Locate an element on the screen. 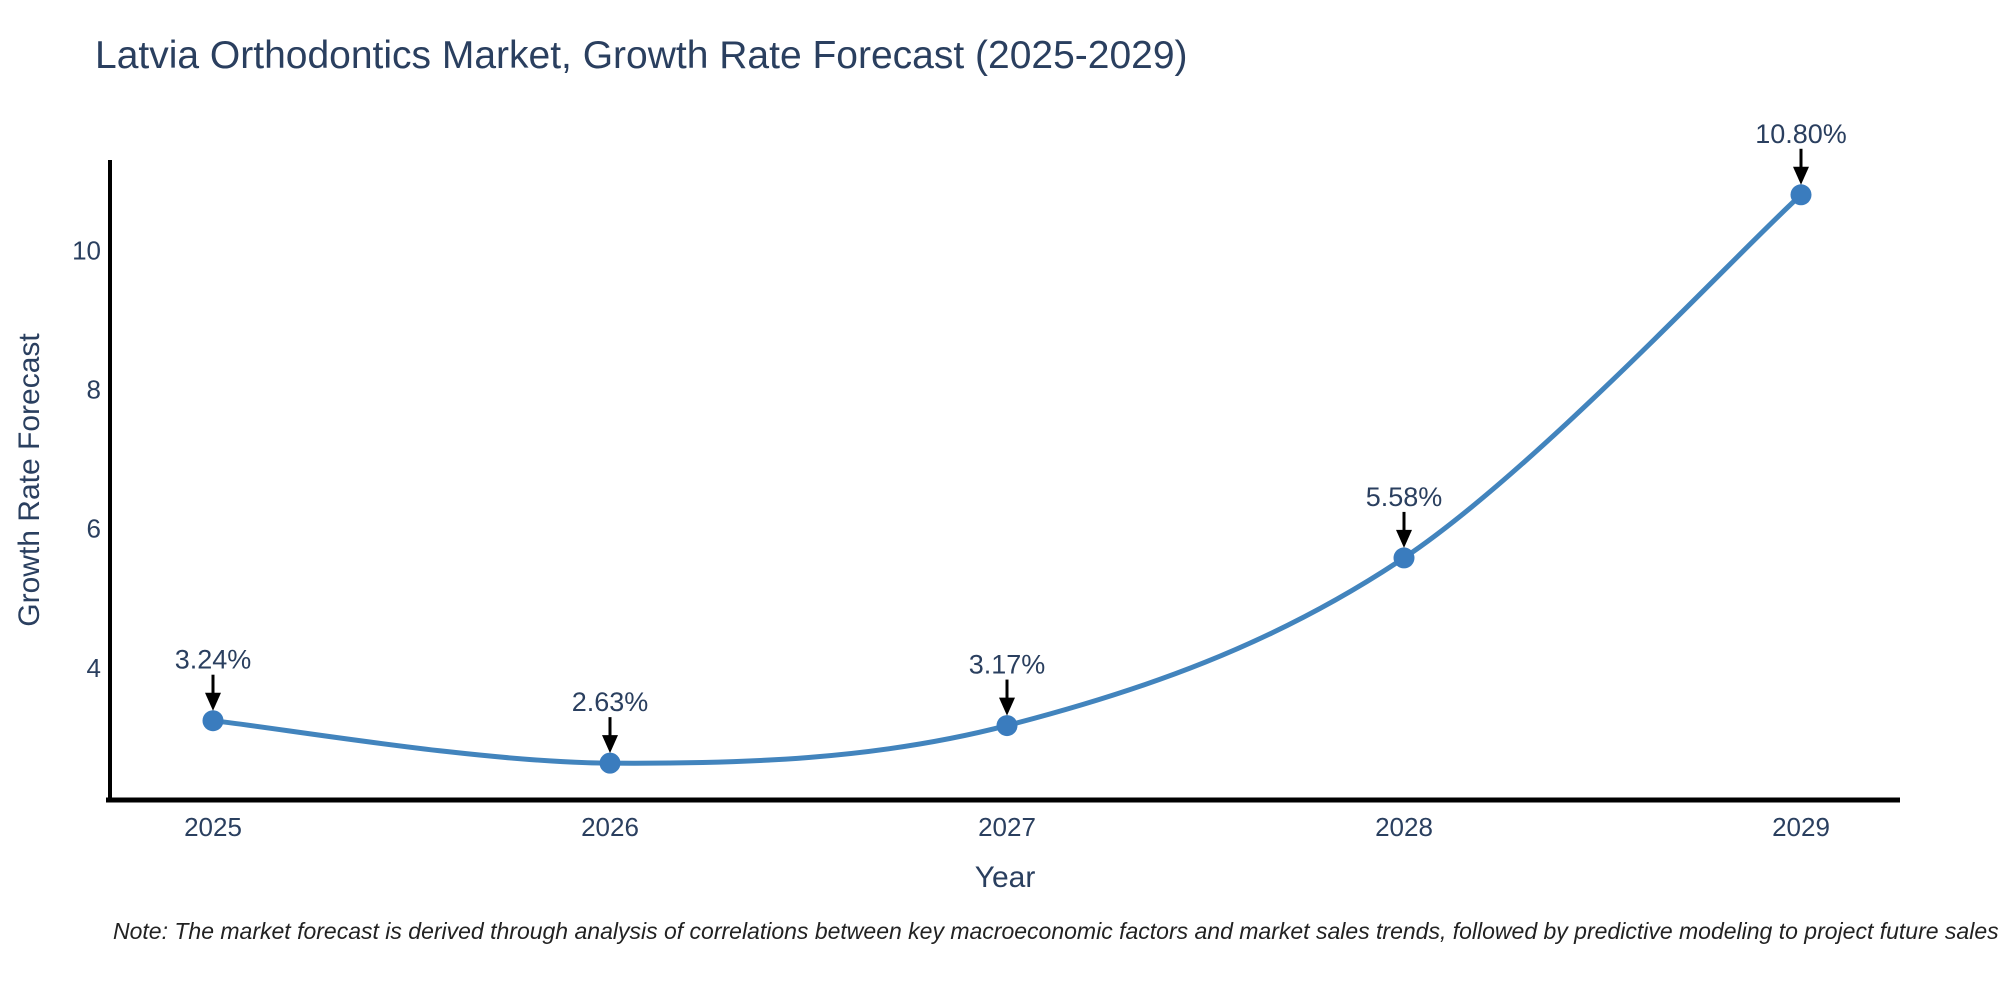 The image size is (2000, 1000). x-tick-label-2025: 2025 is located at coordinates (213, 827).